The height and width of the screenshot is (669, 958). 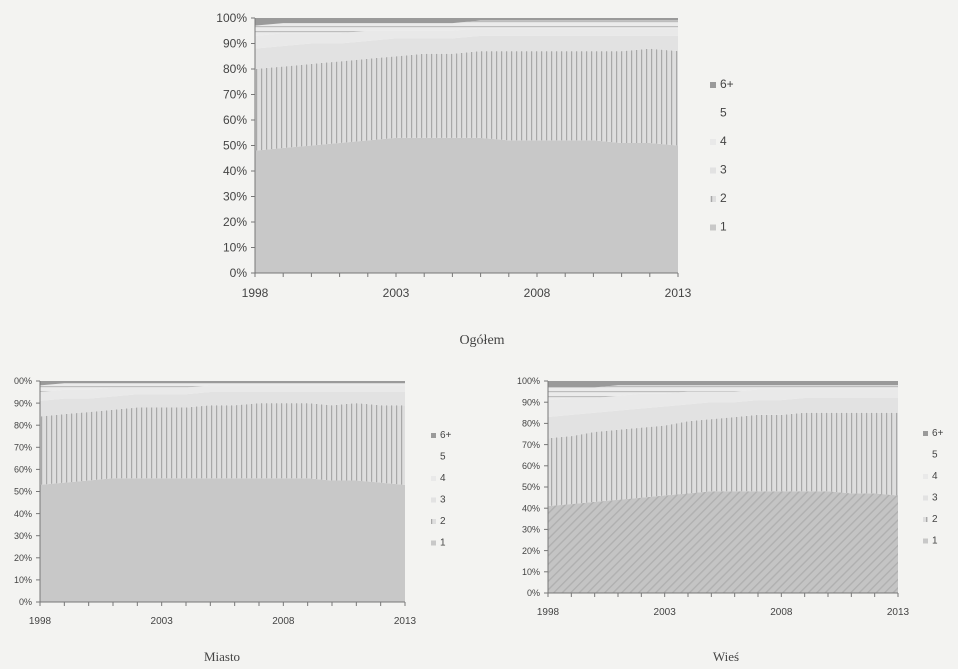 What do you see at coordinates (726, 656) in the screenshot?
I see `chart-title: Wieś` at bounding box center [726, 656].